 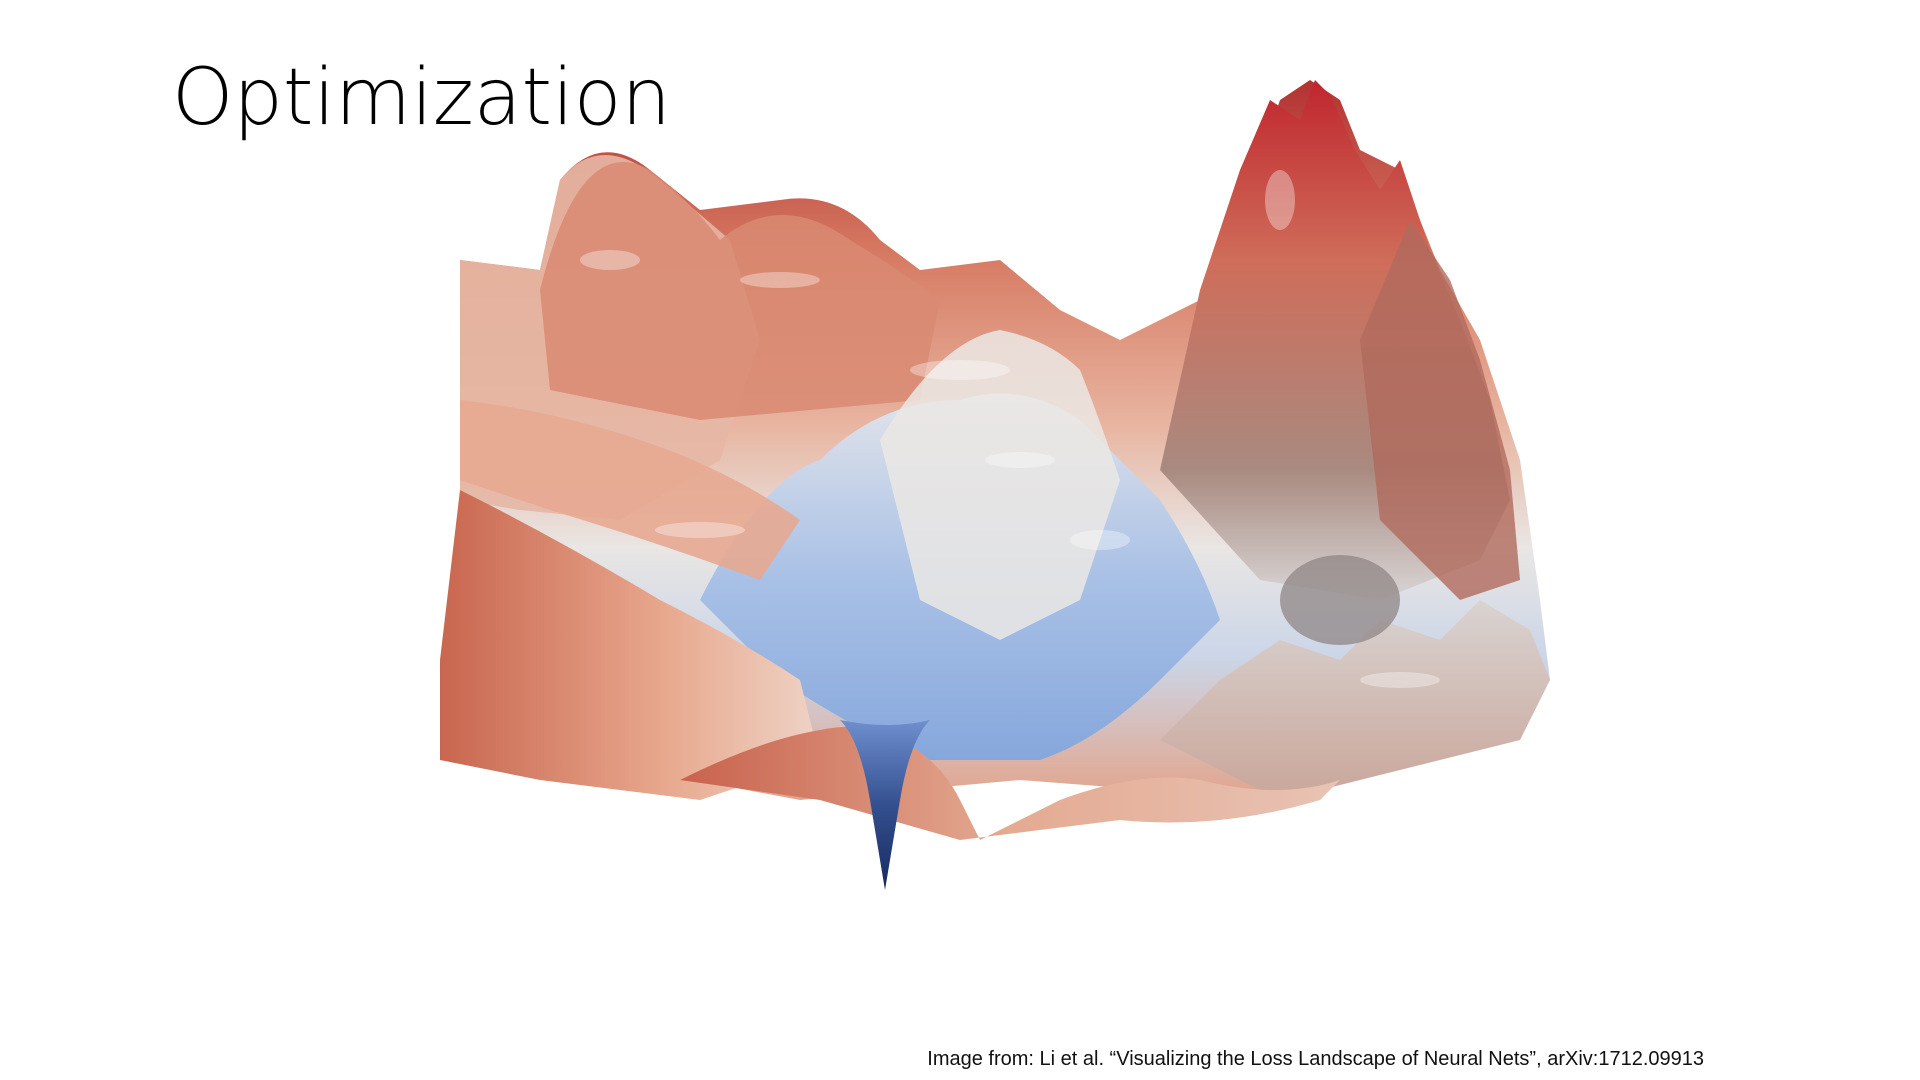 What do you see at coordinates (630, 645) in the screenshot?
I see `surface-left-front` at bounding box center [630, 645].